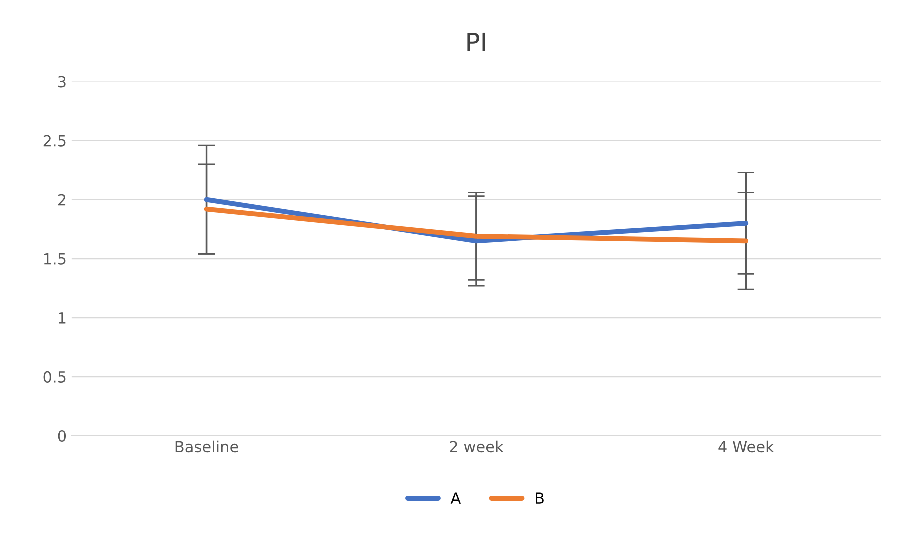 The height and width of the screenshot is (545, 899). Describe the element at coordinates (456, 498) in the screenshot. I see `legend-label: A` at that location.